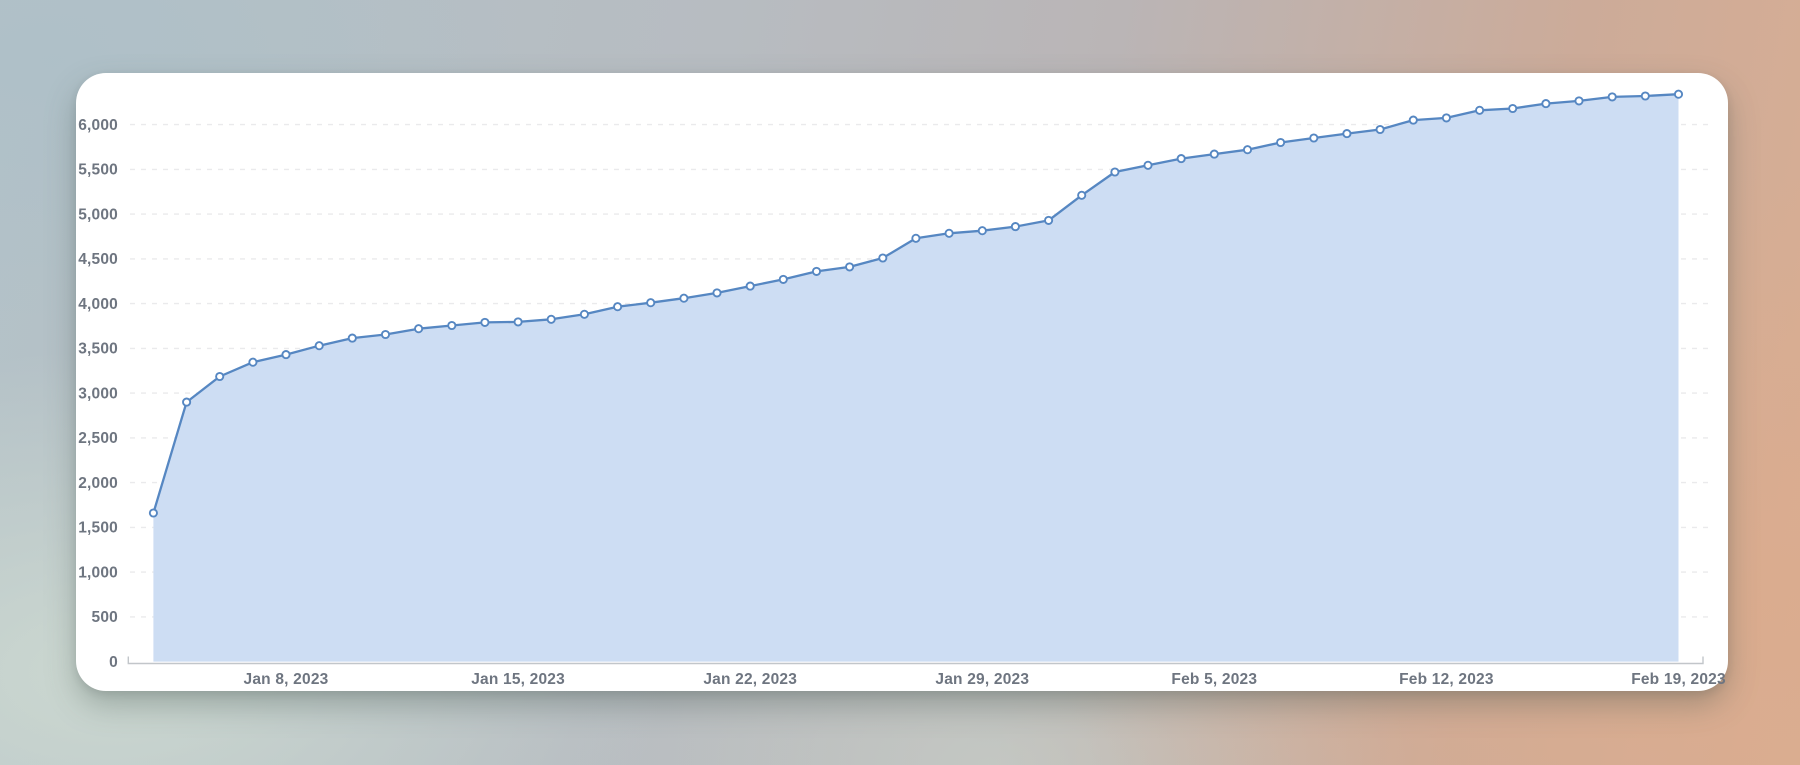 The height and width of the screenshot is (765, 1800). Describe the element at coordinates (286, 679) in the screenshot. I see `x-tick-label: Jan 8, 2023` at that location.